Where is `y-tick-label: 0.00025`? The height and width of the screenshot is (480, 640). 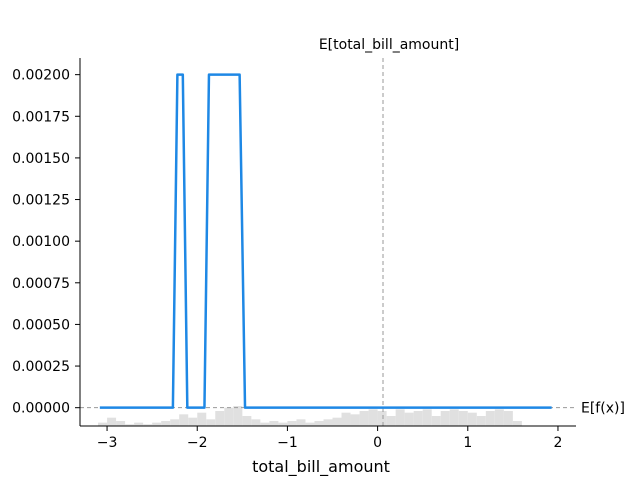
y-tick-label: 0.00025 is located at coordinates (41, 367).